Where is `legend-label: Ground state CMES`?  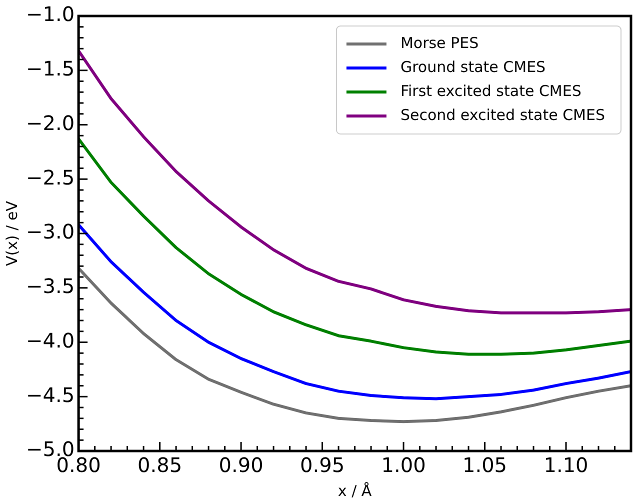
legend-label: Ground state CMES is located at coordinates (473, 67).